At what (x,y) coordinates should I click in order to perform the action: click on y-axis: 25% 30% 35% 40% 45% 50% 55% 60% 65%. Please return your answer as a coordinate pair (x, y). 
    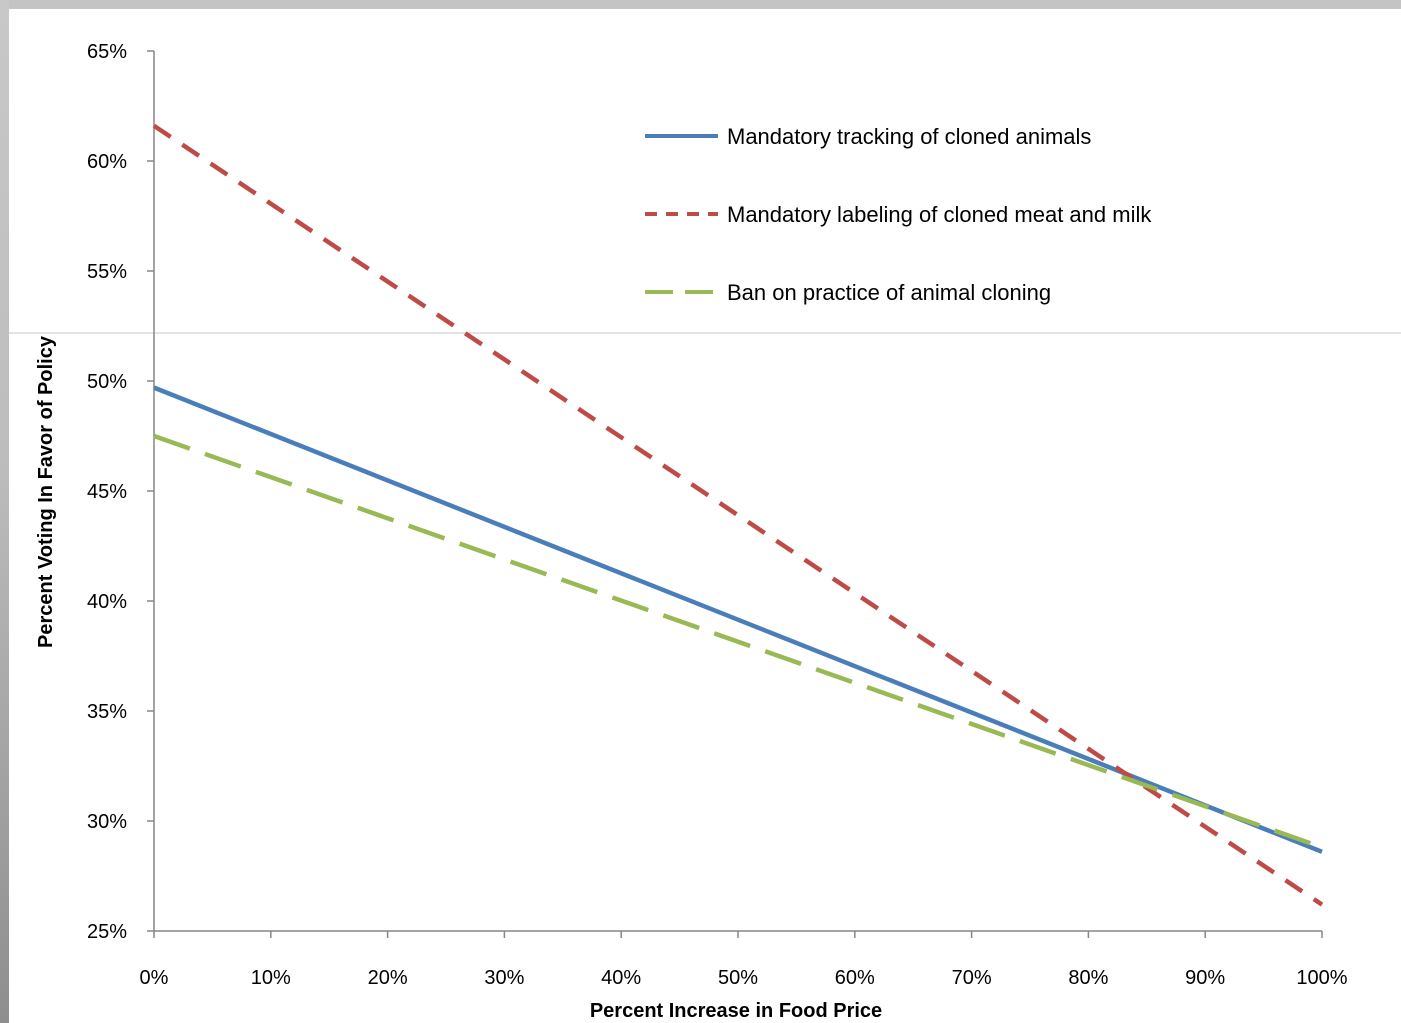
    Looking at the image, I should click on (121, 492).